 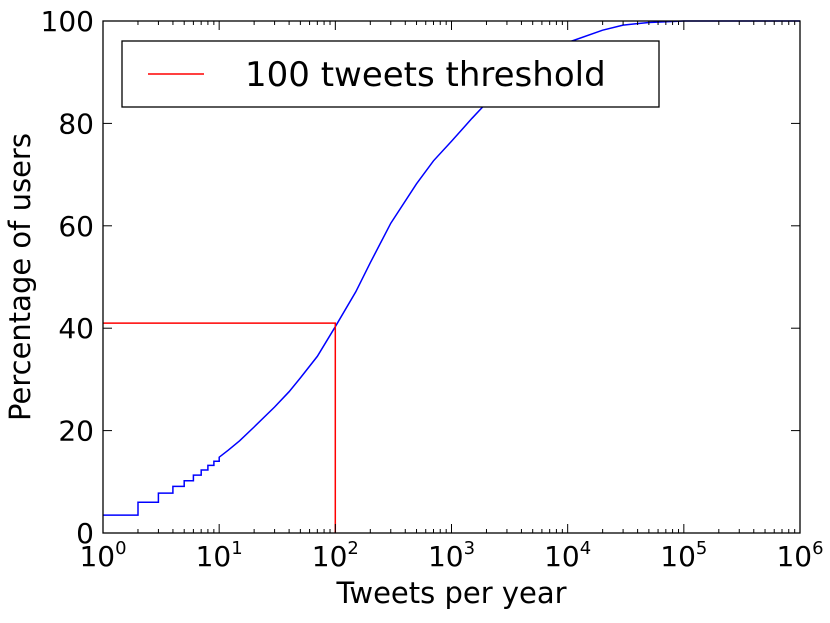 What do you see at coordinates (219, 555) in the screenshot?
I see `x-tick-label: 10¹` at bounding box center [219, 555].